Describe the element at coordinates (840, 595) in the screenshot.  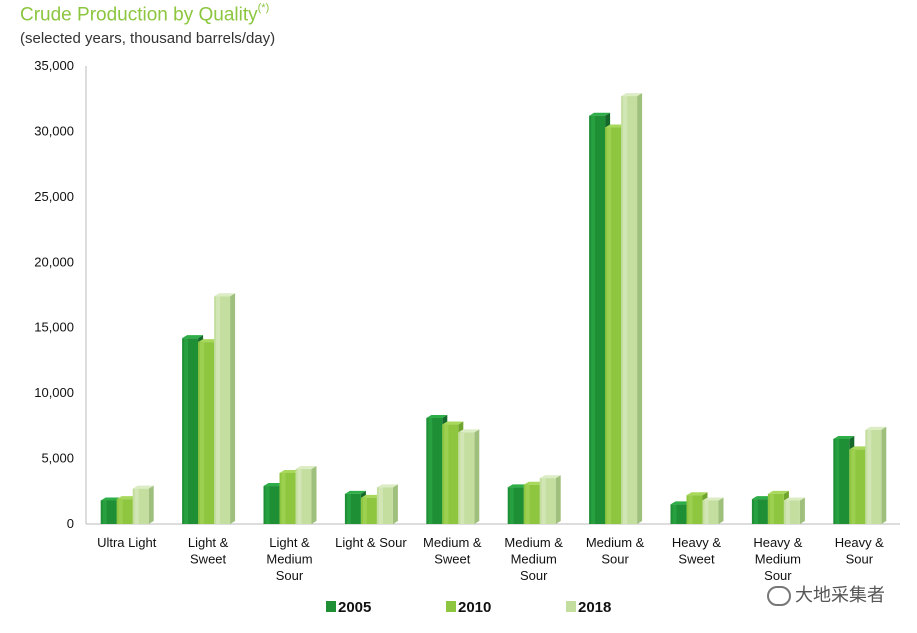
I see `watermark-text: 大地采集者` at that location.